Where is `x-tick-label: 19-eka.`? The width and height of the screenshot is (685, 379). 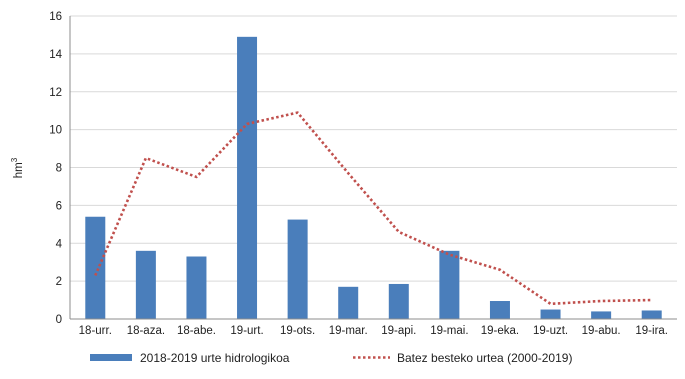 x-tick-label: 19-eka. is located at coordinates (500, 331).